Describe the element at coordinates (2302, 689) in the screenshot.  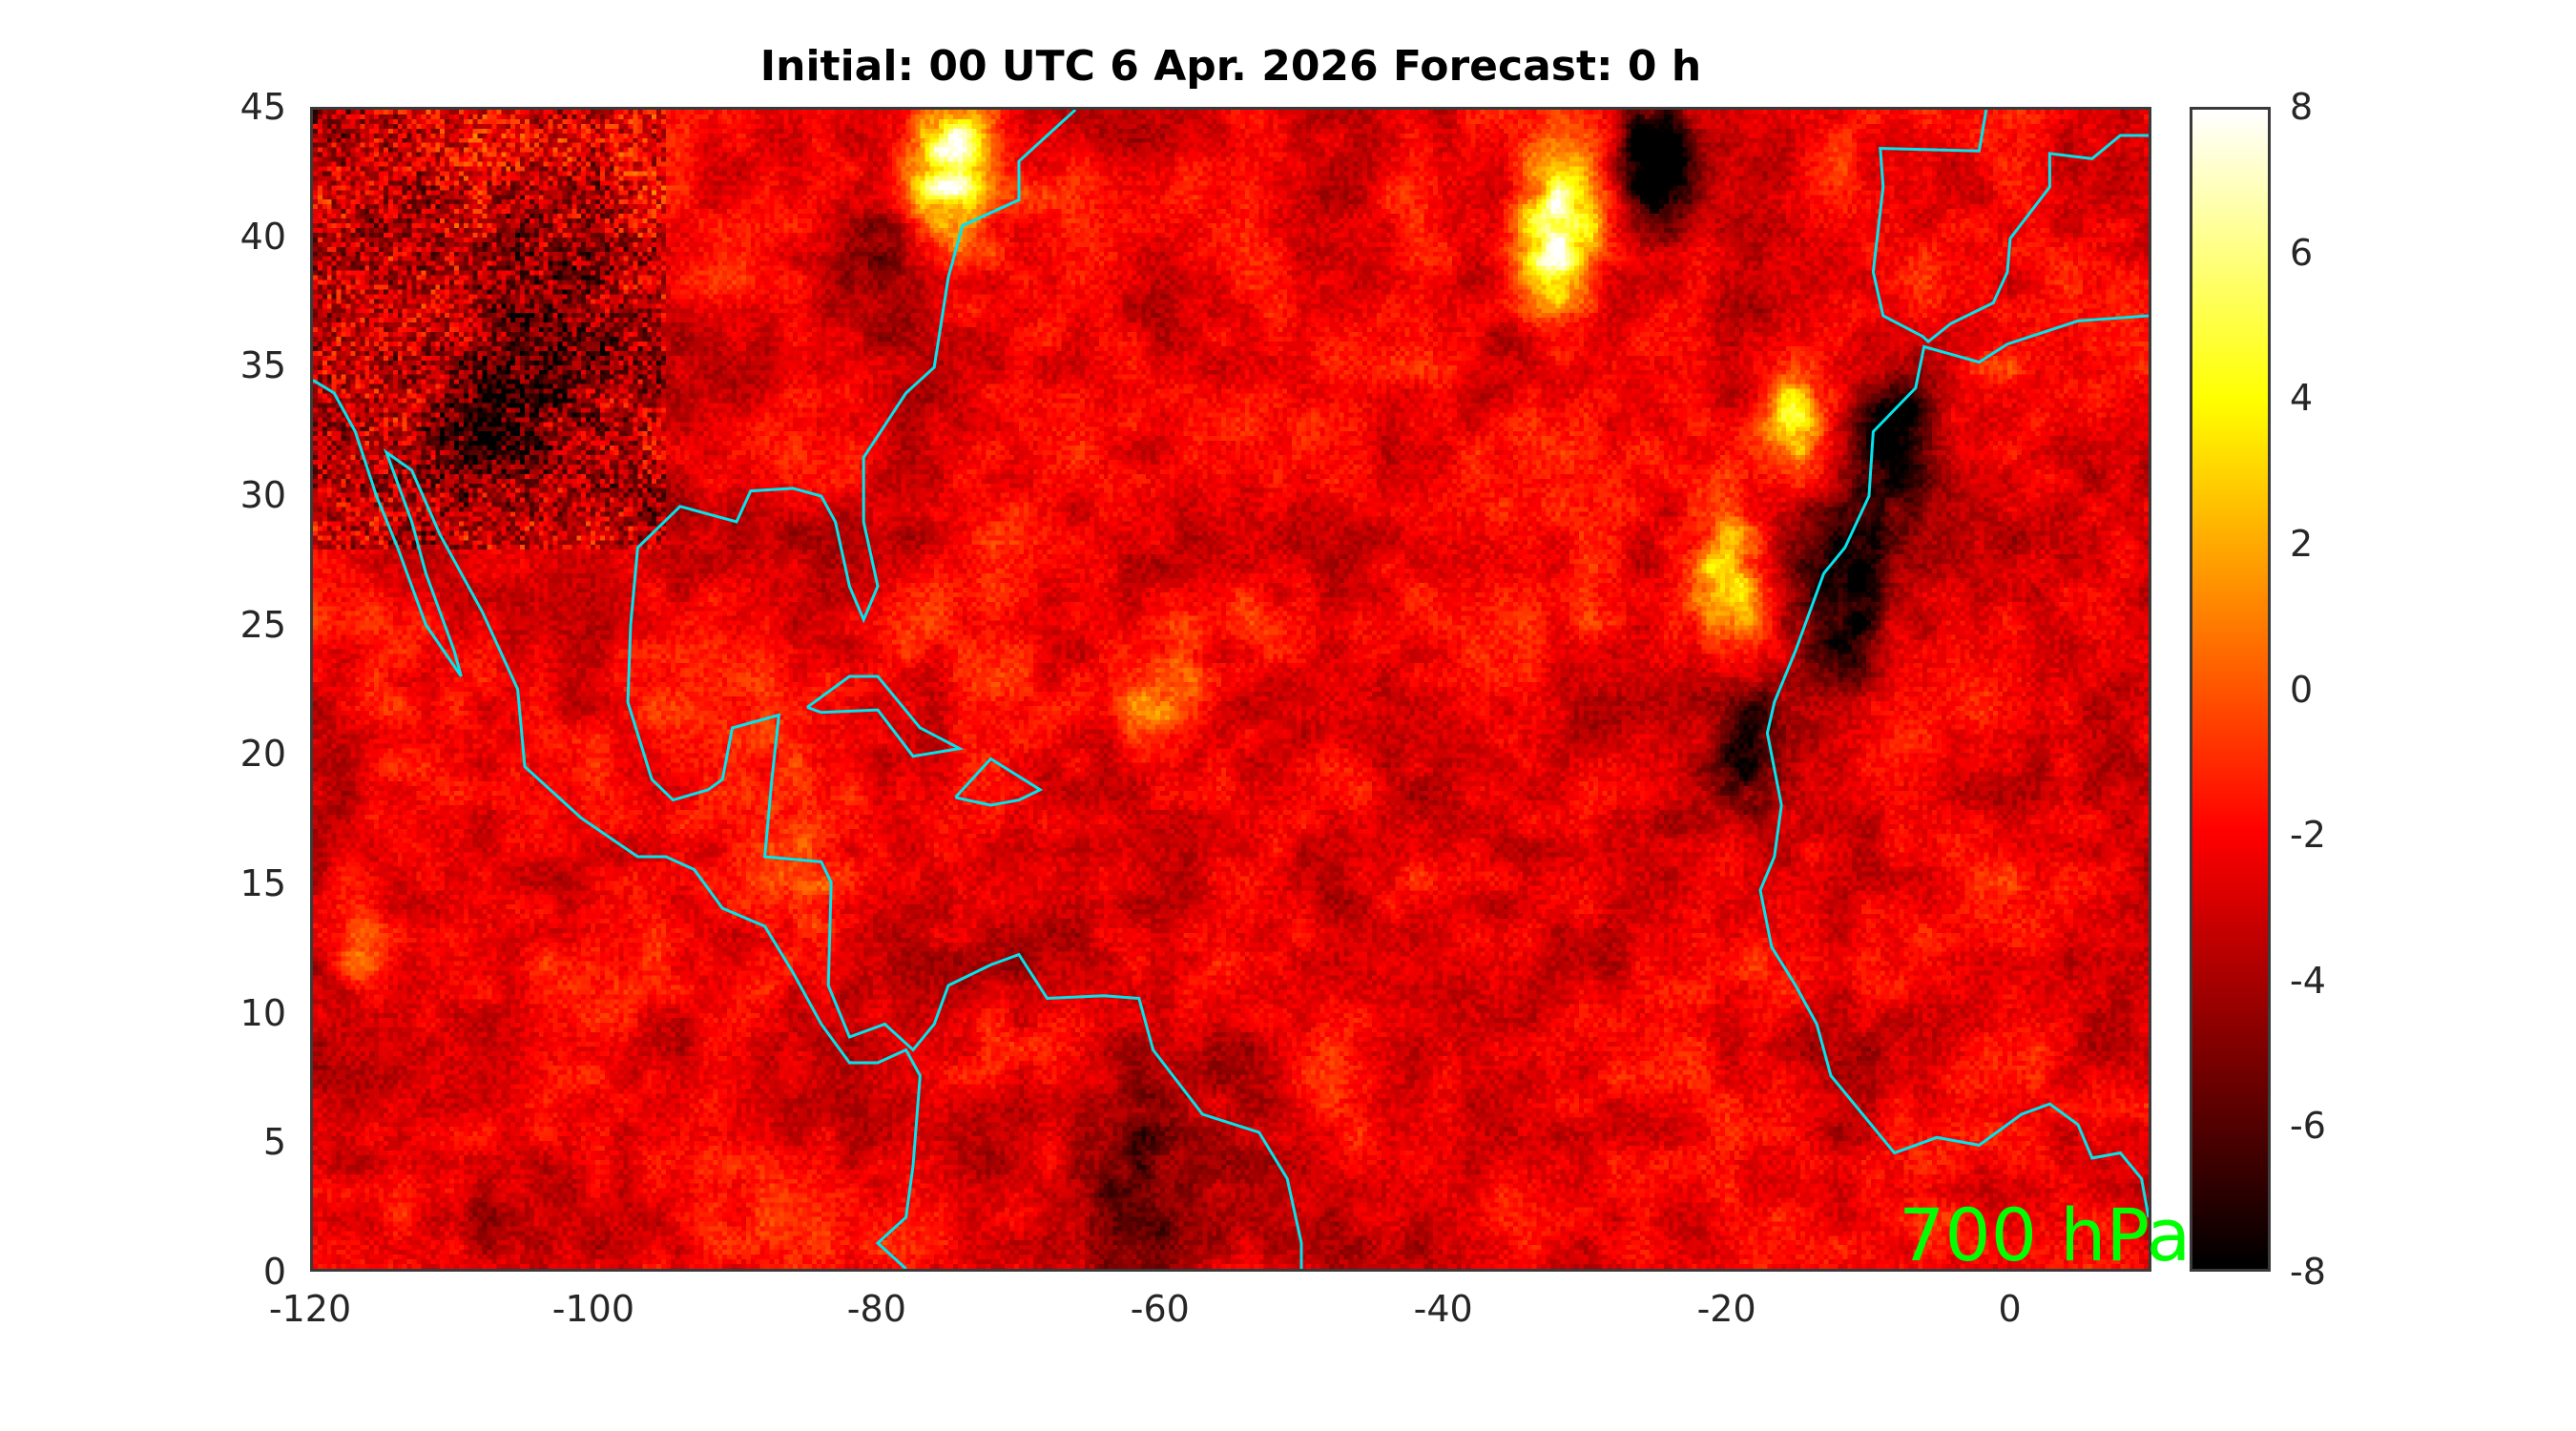
I see `colorbar-tick-label: 0` at that location.